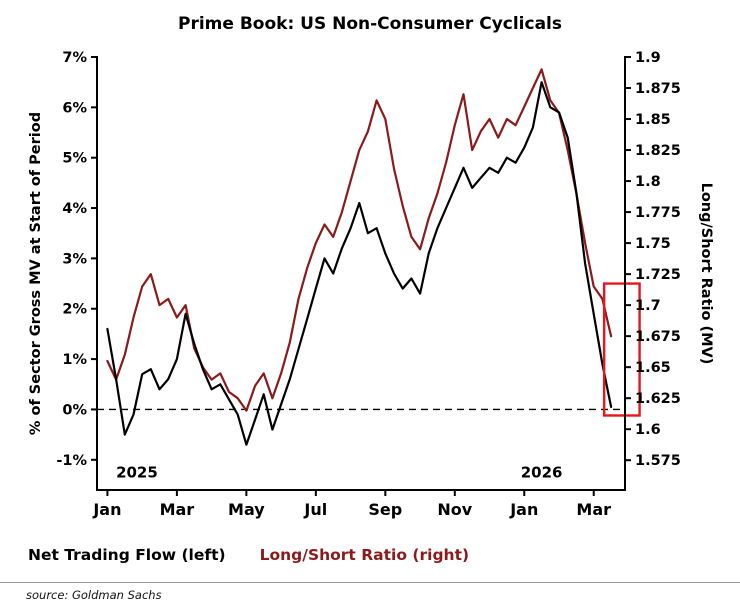 The height and width of the screenshot is (612, 740). What do you see at coordinates (246, 509) in the screenshot?
I see `x-tick-label: May` at bounding box center [246, 509].